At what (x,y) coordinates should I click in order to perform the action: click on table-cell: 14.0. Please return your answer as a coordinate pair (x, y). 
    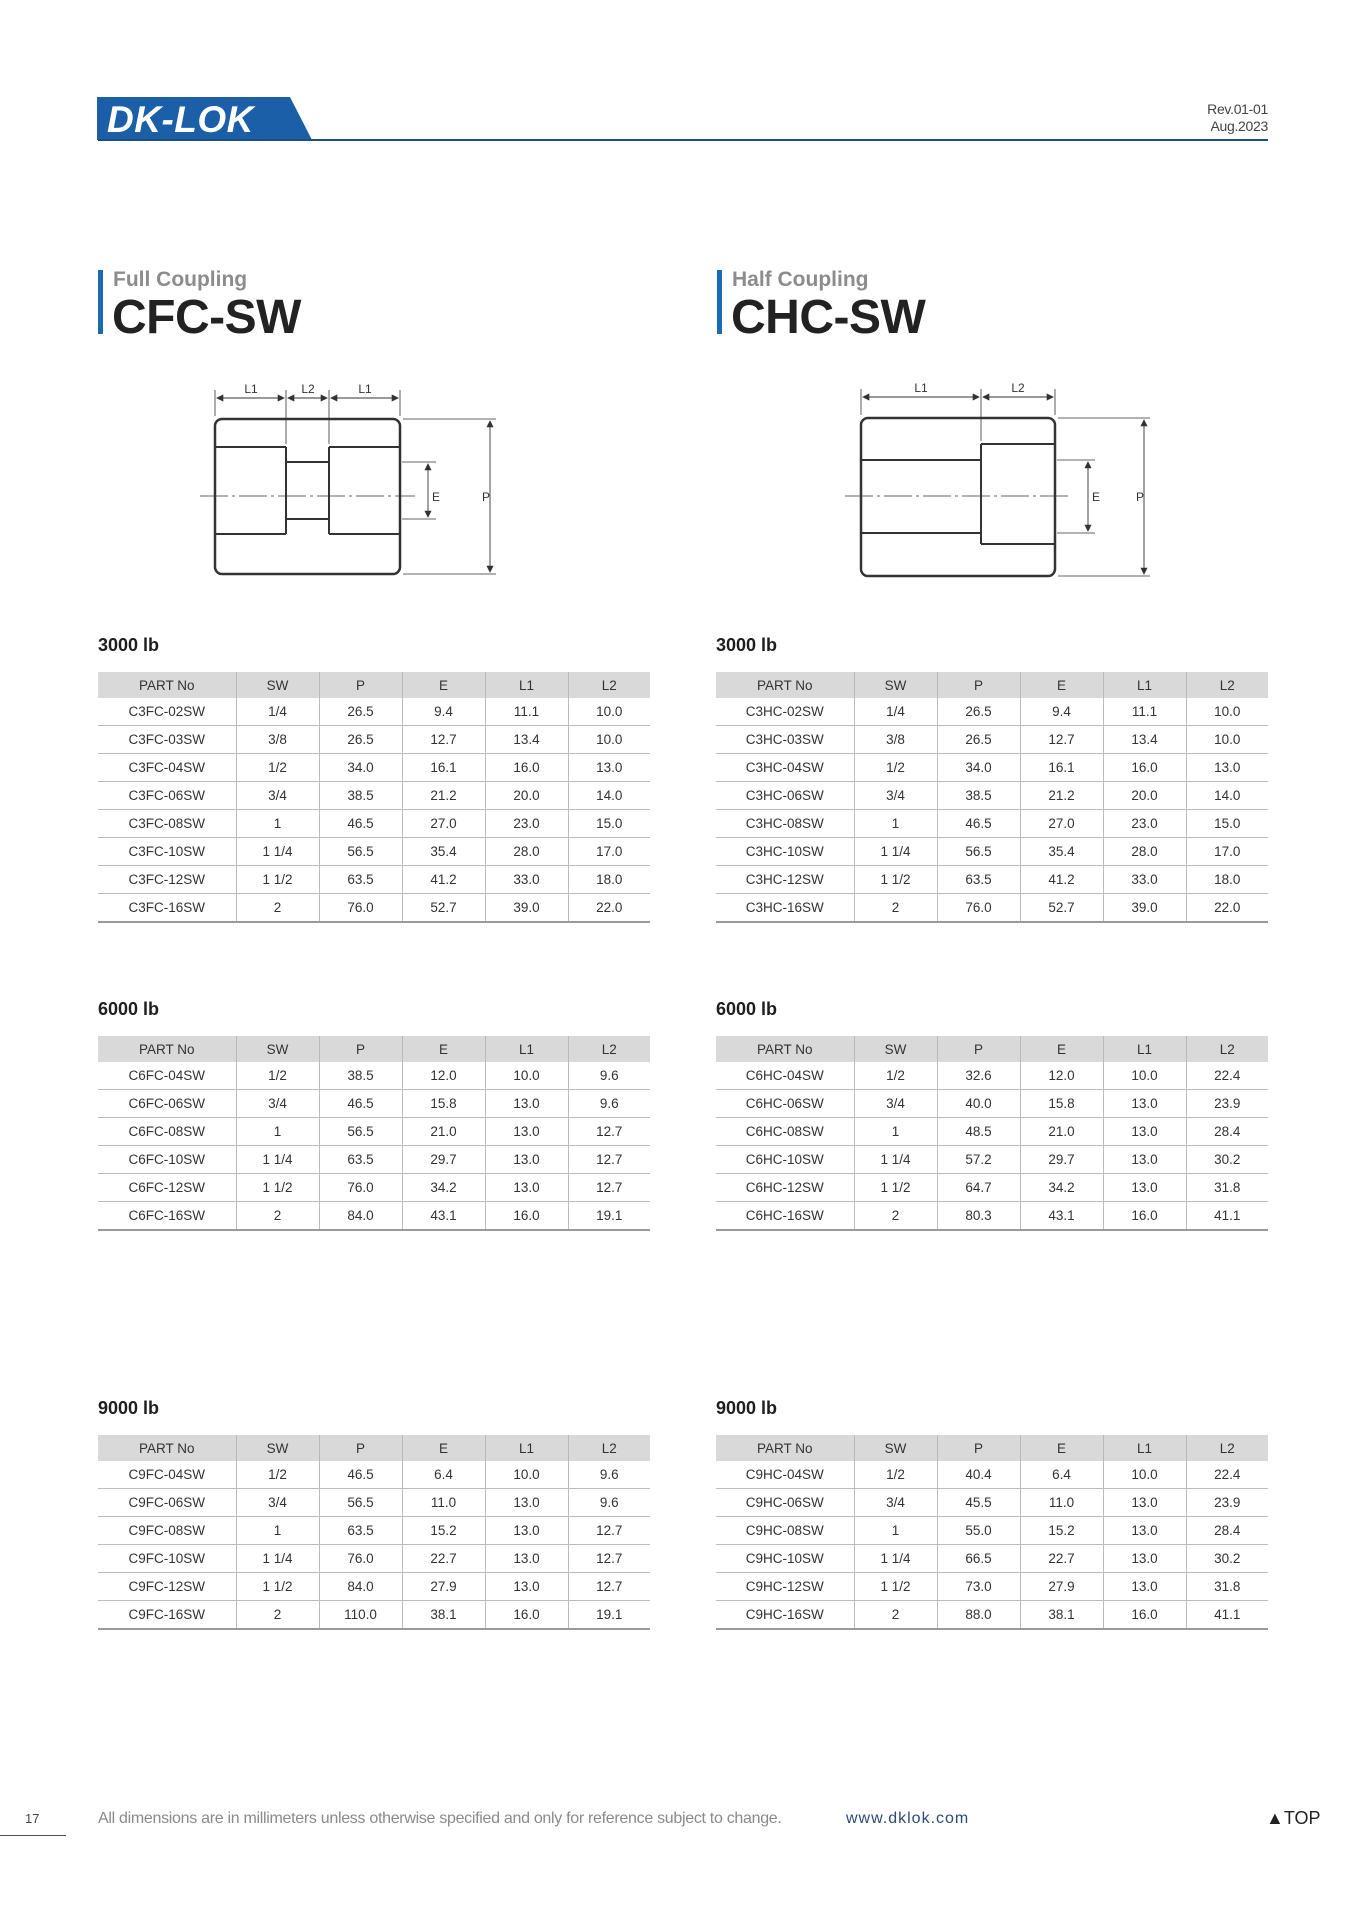
    Looking at the image, I should click on (608, 795).